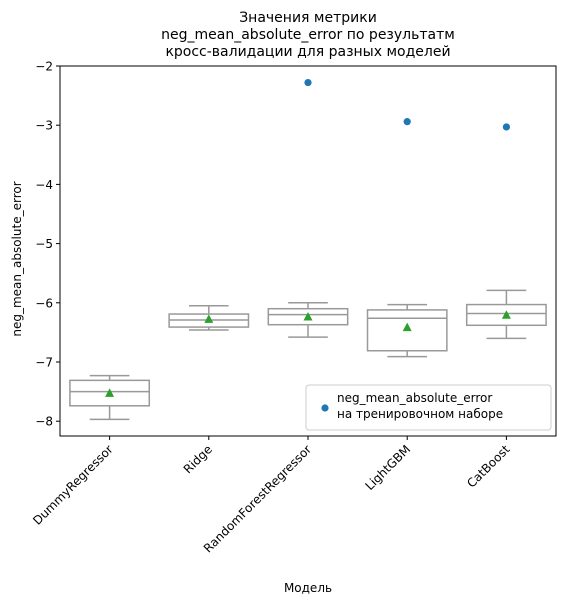  I want to click on x-tick-label: CatBoost, so click(488, 466).